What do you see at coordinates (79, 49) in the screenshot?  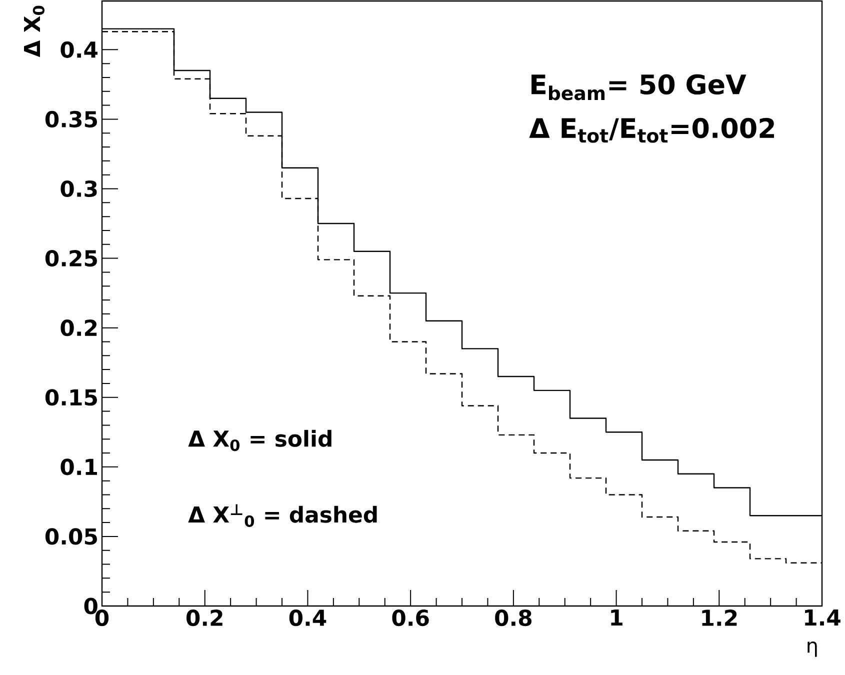 I see `y-tick-label: 0.4` at bounding box center [79, 49].